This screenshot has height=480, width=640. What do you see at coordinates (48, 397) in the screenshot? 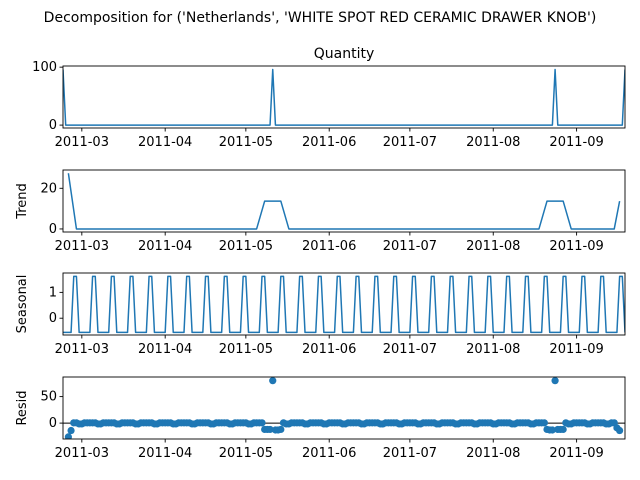
I see `y-tick-label: 50` at bounding box center [48, 397].